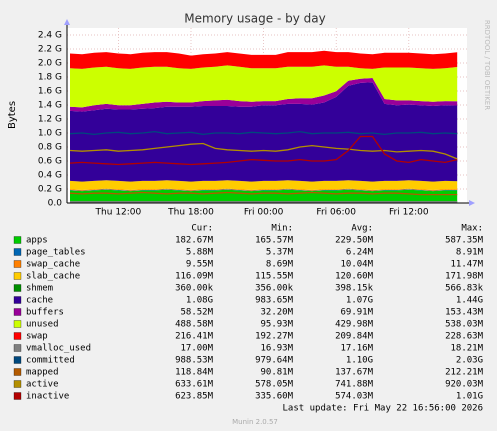 The height and width of the screenshot is (431, 497). I want to click on legend-stat: 587.35M, so click(464, 241).